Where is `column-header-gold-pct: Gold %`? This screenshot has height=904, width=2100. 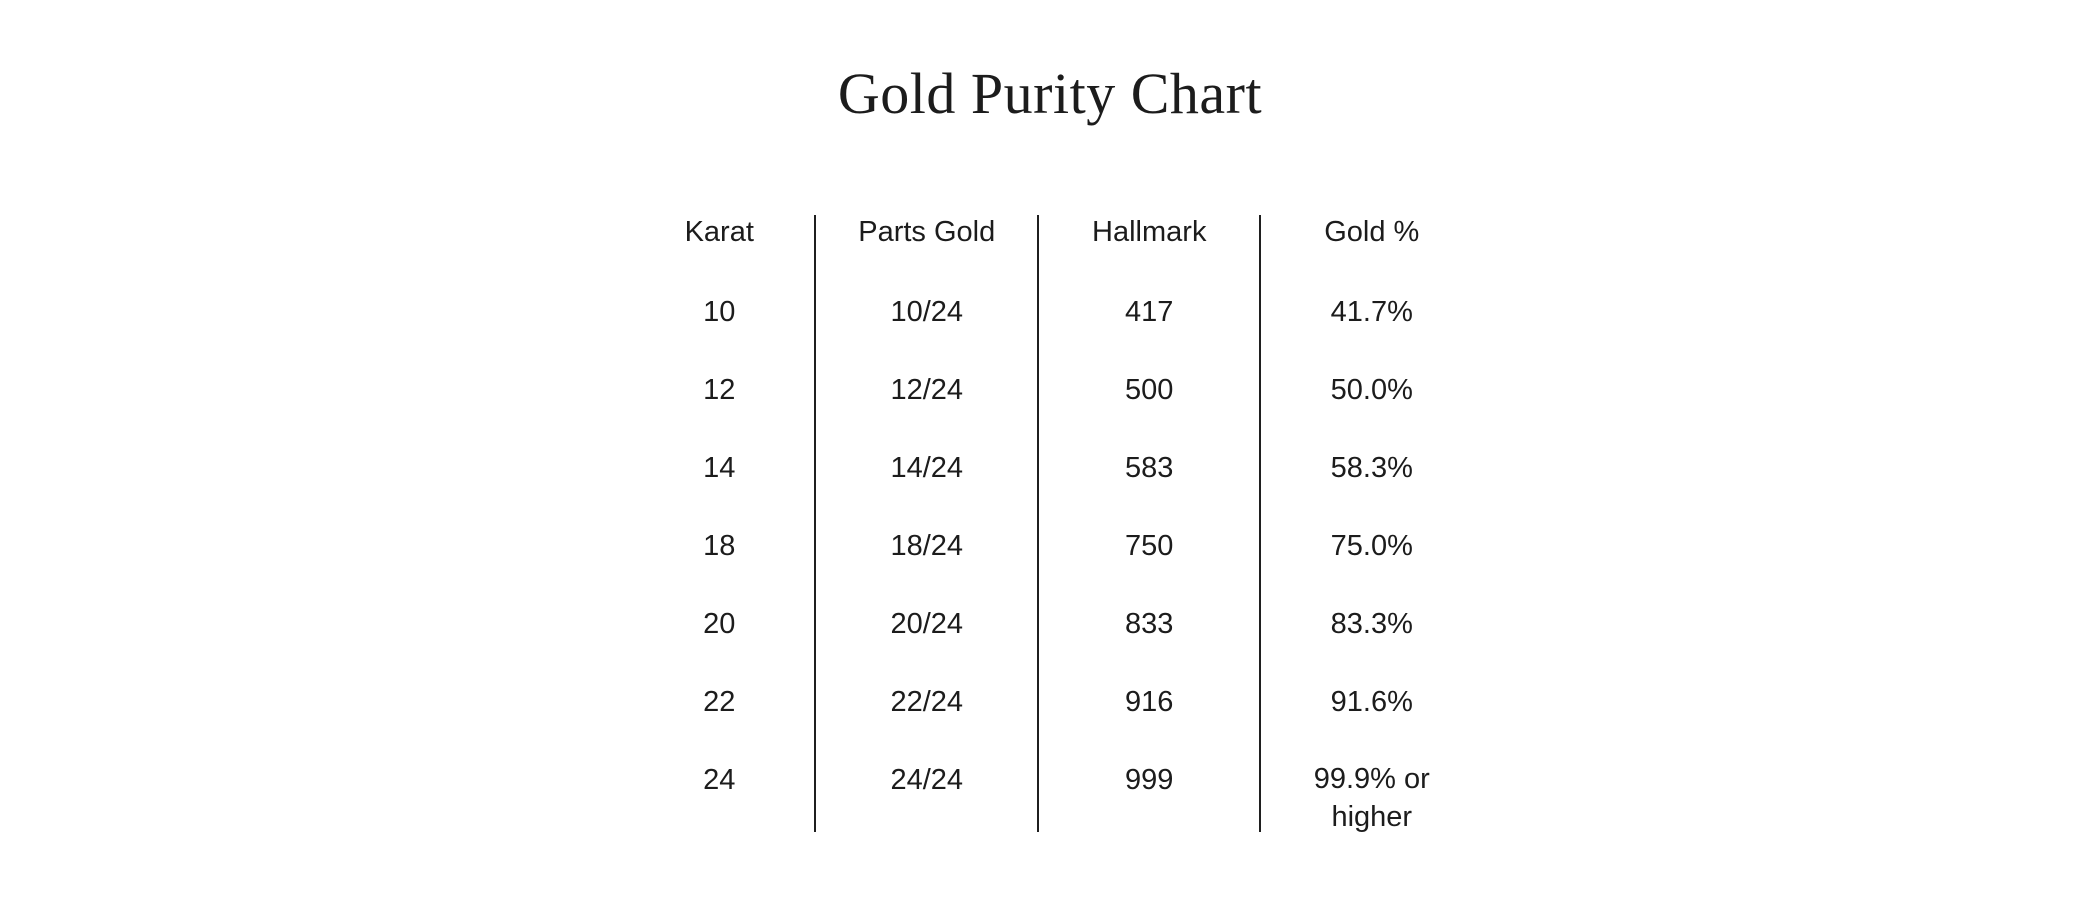 column-header-gold-pct: Gold % is located at coordinates (1372, 232).